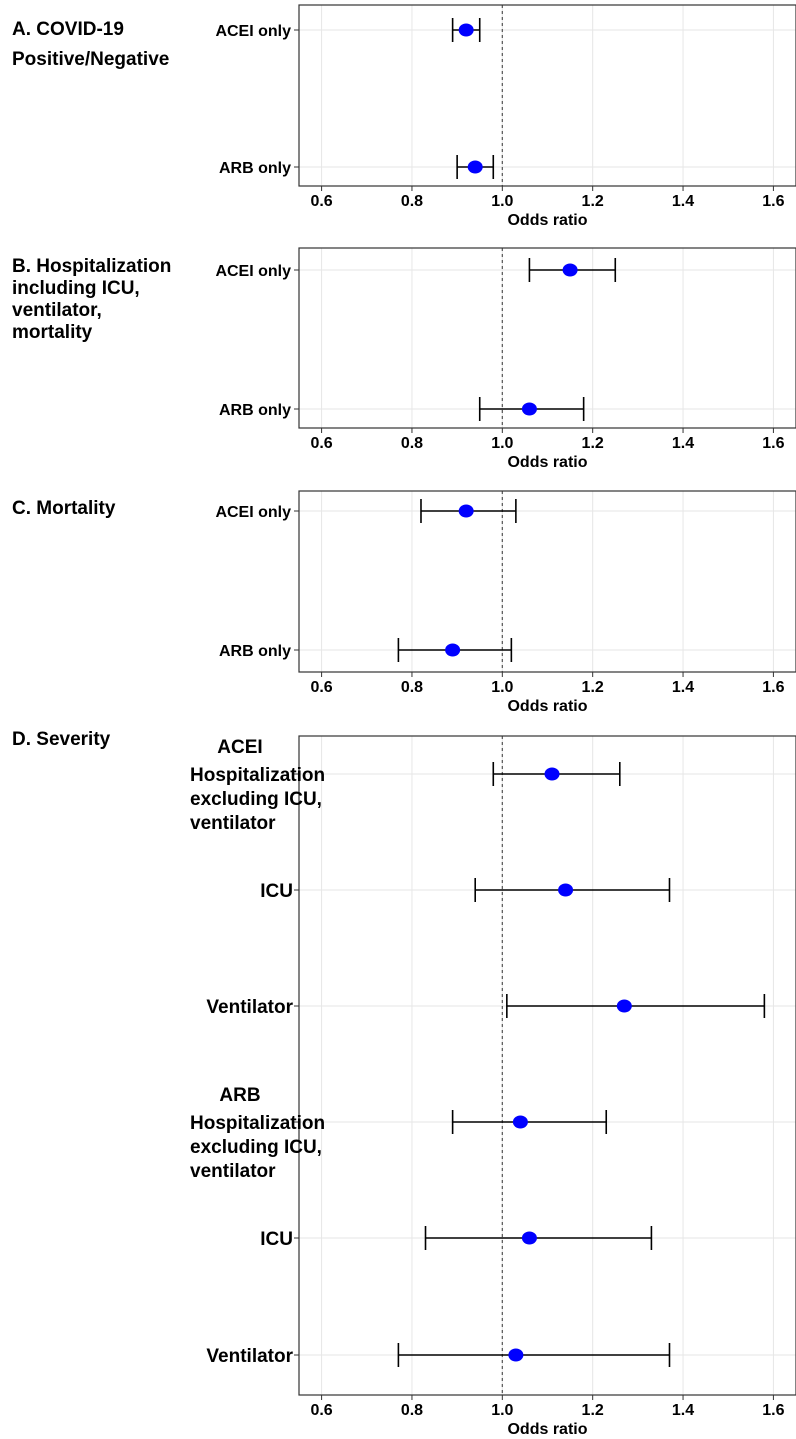  Describe the element at coordinates (90, 59) in the screenshot. I see `panel-title: Positive/Negative` at that location.